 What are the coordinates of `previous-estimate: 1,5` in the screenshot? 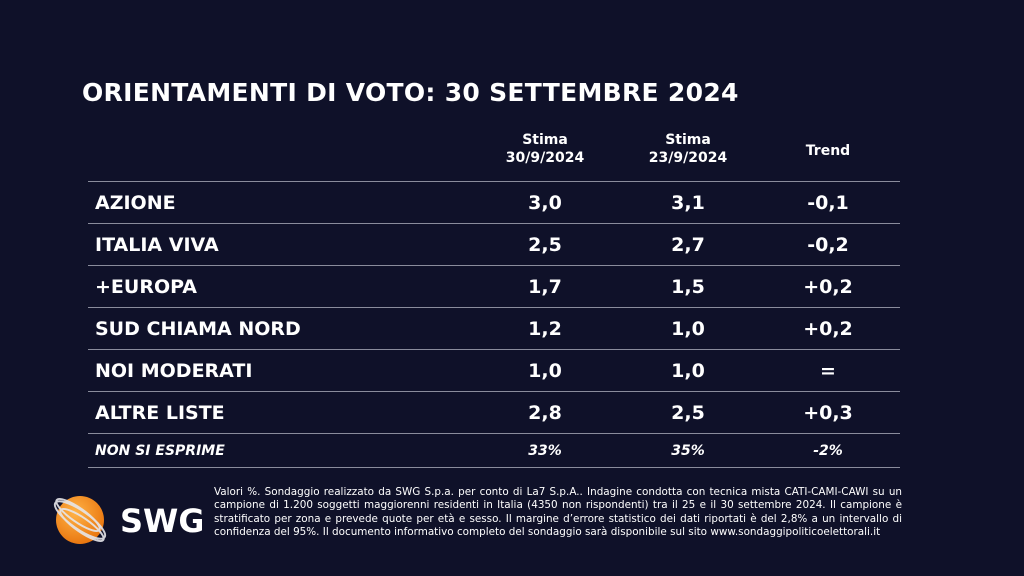 It's located at (688, 286).